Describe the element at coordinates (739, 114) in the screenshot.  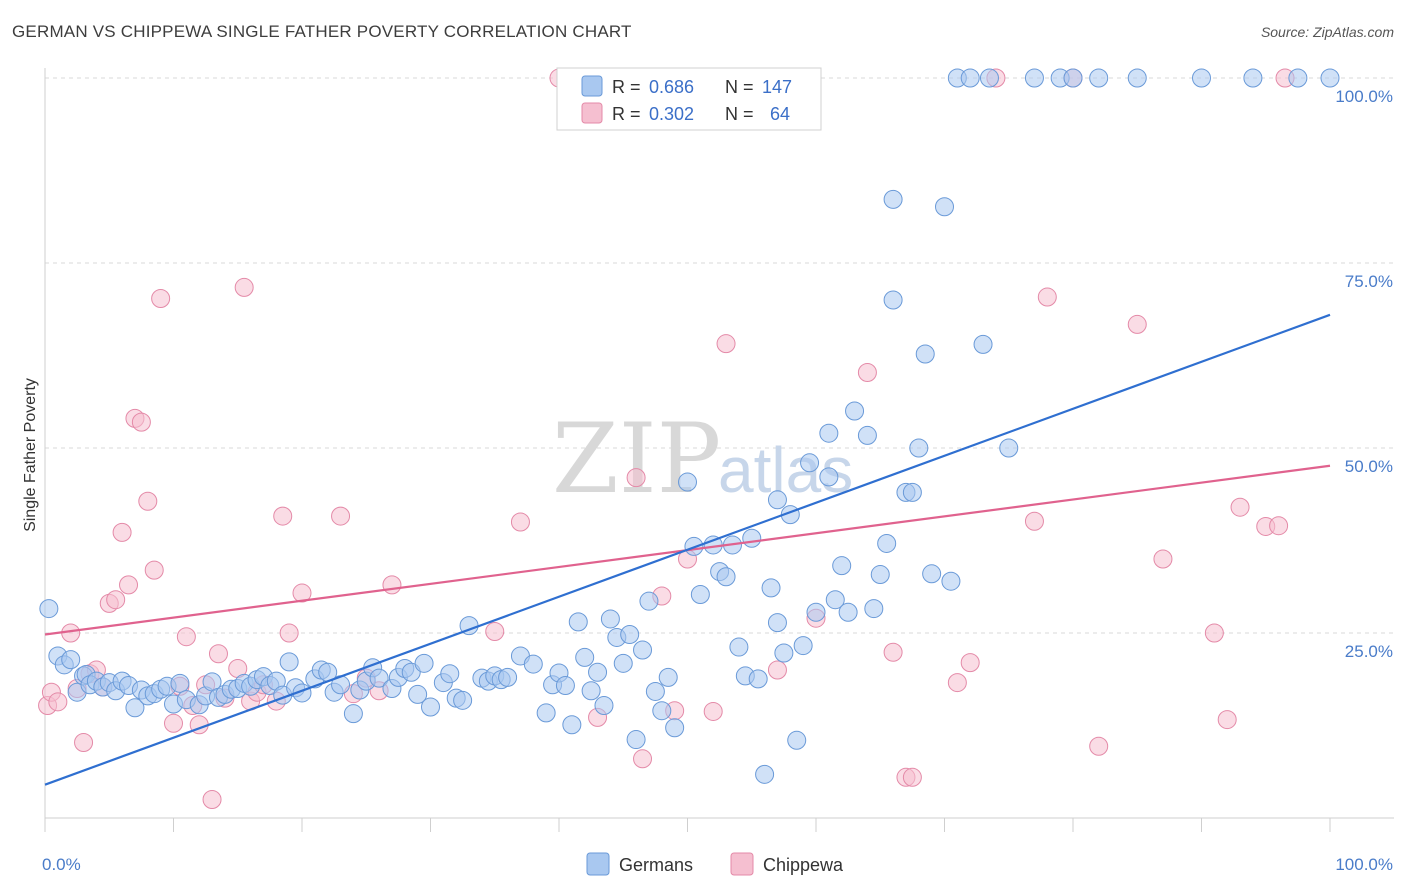
I see `legend-n-label-chippewa: N =` at that location.